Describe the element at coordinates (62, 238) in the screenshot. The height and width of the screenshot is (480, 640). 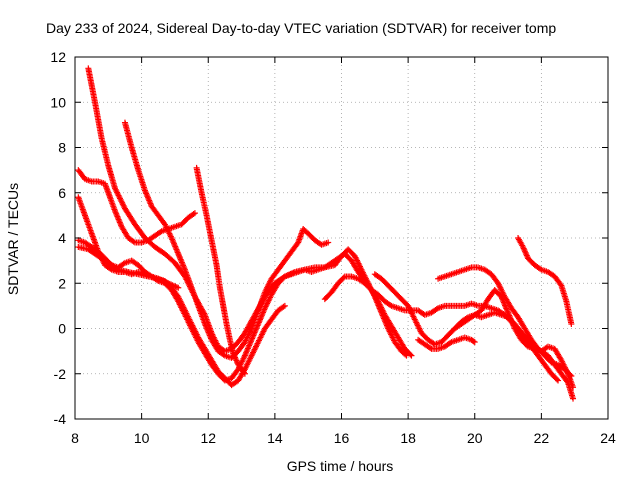
I see `y-tick-label: 4` at that location.